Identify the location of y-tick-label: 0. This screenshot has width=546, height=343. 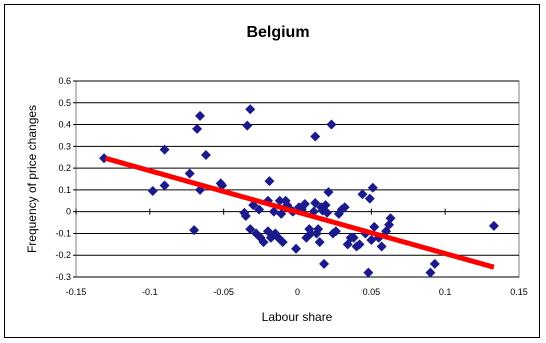
(68, 212).